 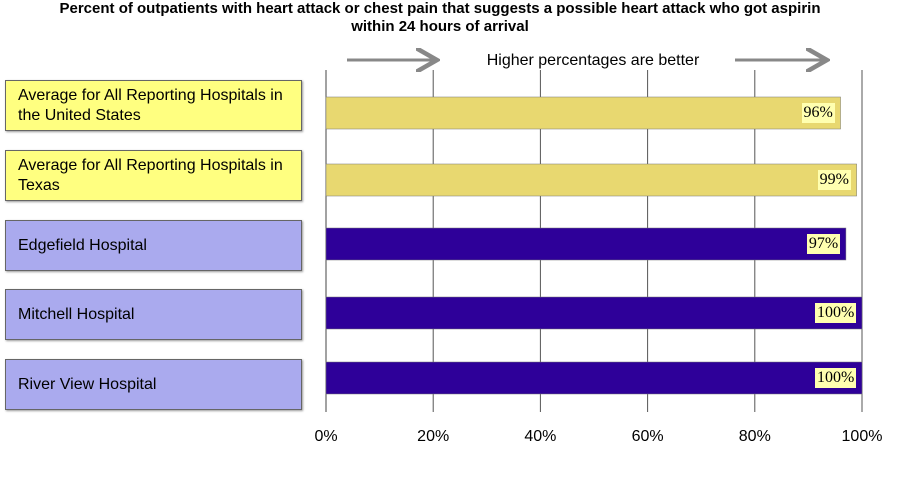 What do you see at coordinates (593, 60) in the screenshot?
I see `annotation: Higher percentages are better` at bounding box center [593, 60].